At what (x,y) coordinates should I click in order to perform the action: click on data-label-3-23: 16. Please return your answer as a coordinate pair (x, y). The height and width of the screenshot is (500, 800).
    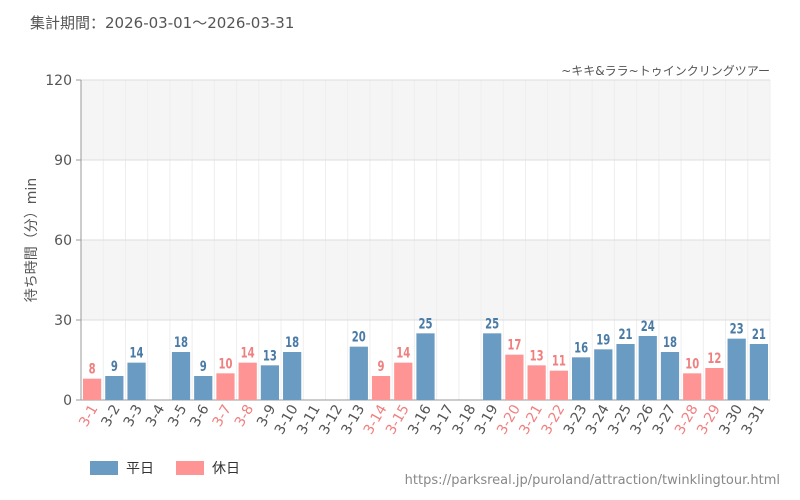
    Looking at the image, I should click on (581, 347).